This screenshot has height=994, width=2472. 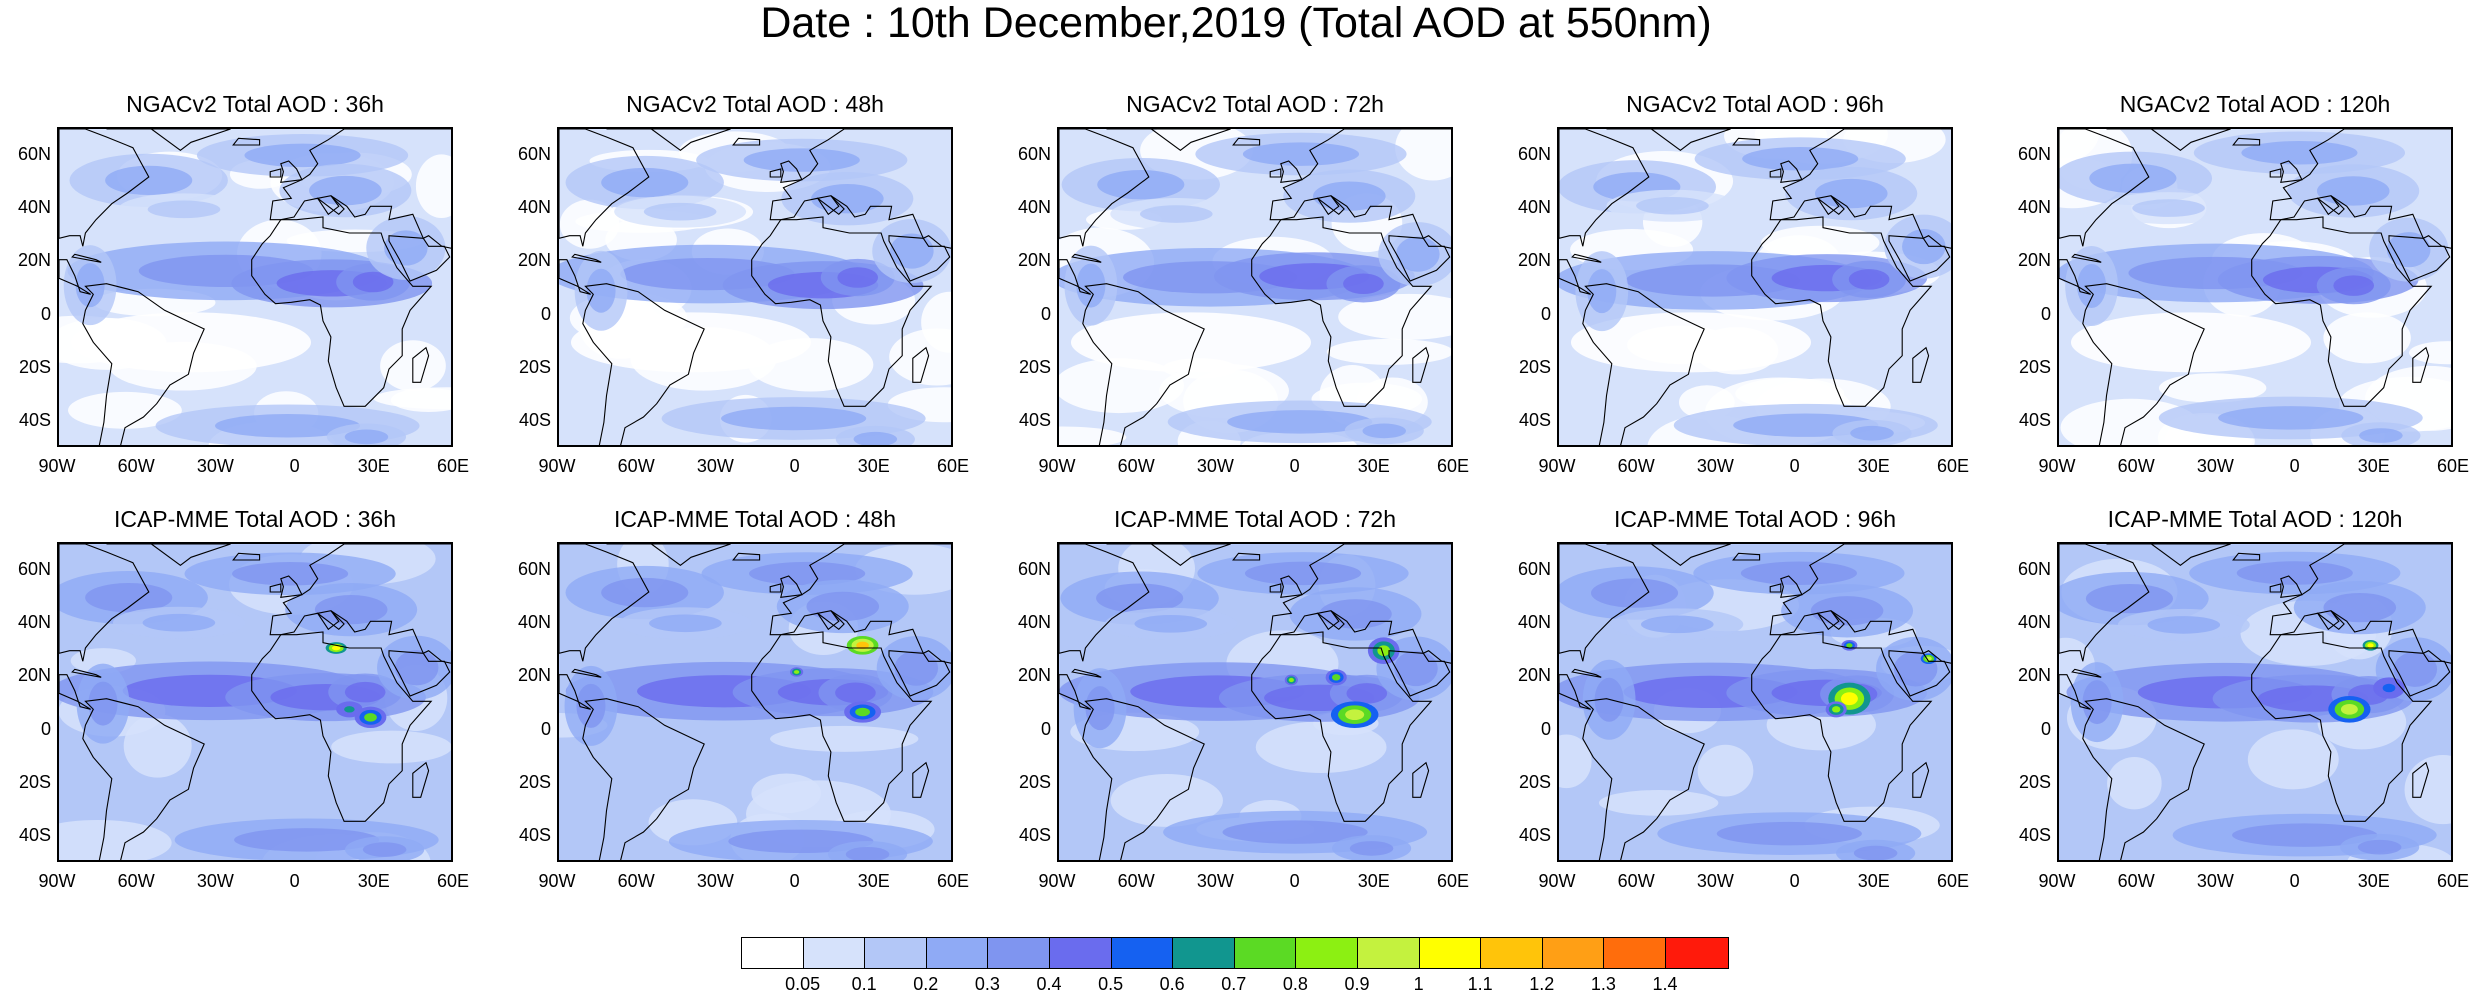 What do you see at coordinates (2373, 466) in the screenshot?
I see `lon-tick-label: 30E` at bounding box center [2373, 466].